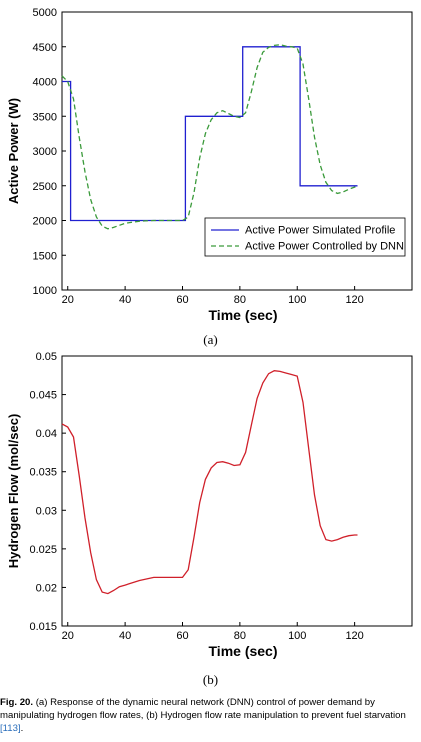 The image size is (421, 742). I want to click on x-tick-label-1-5: 120, so click(354, 636).